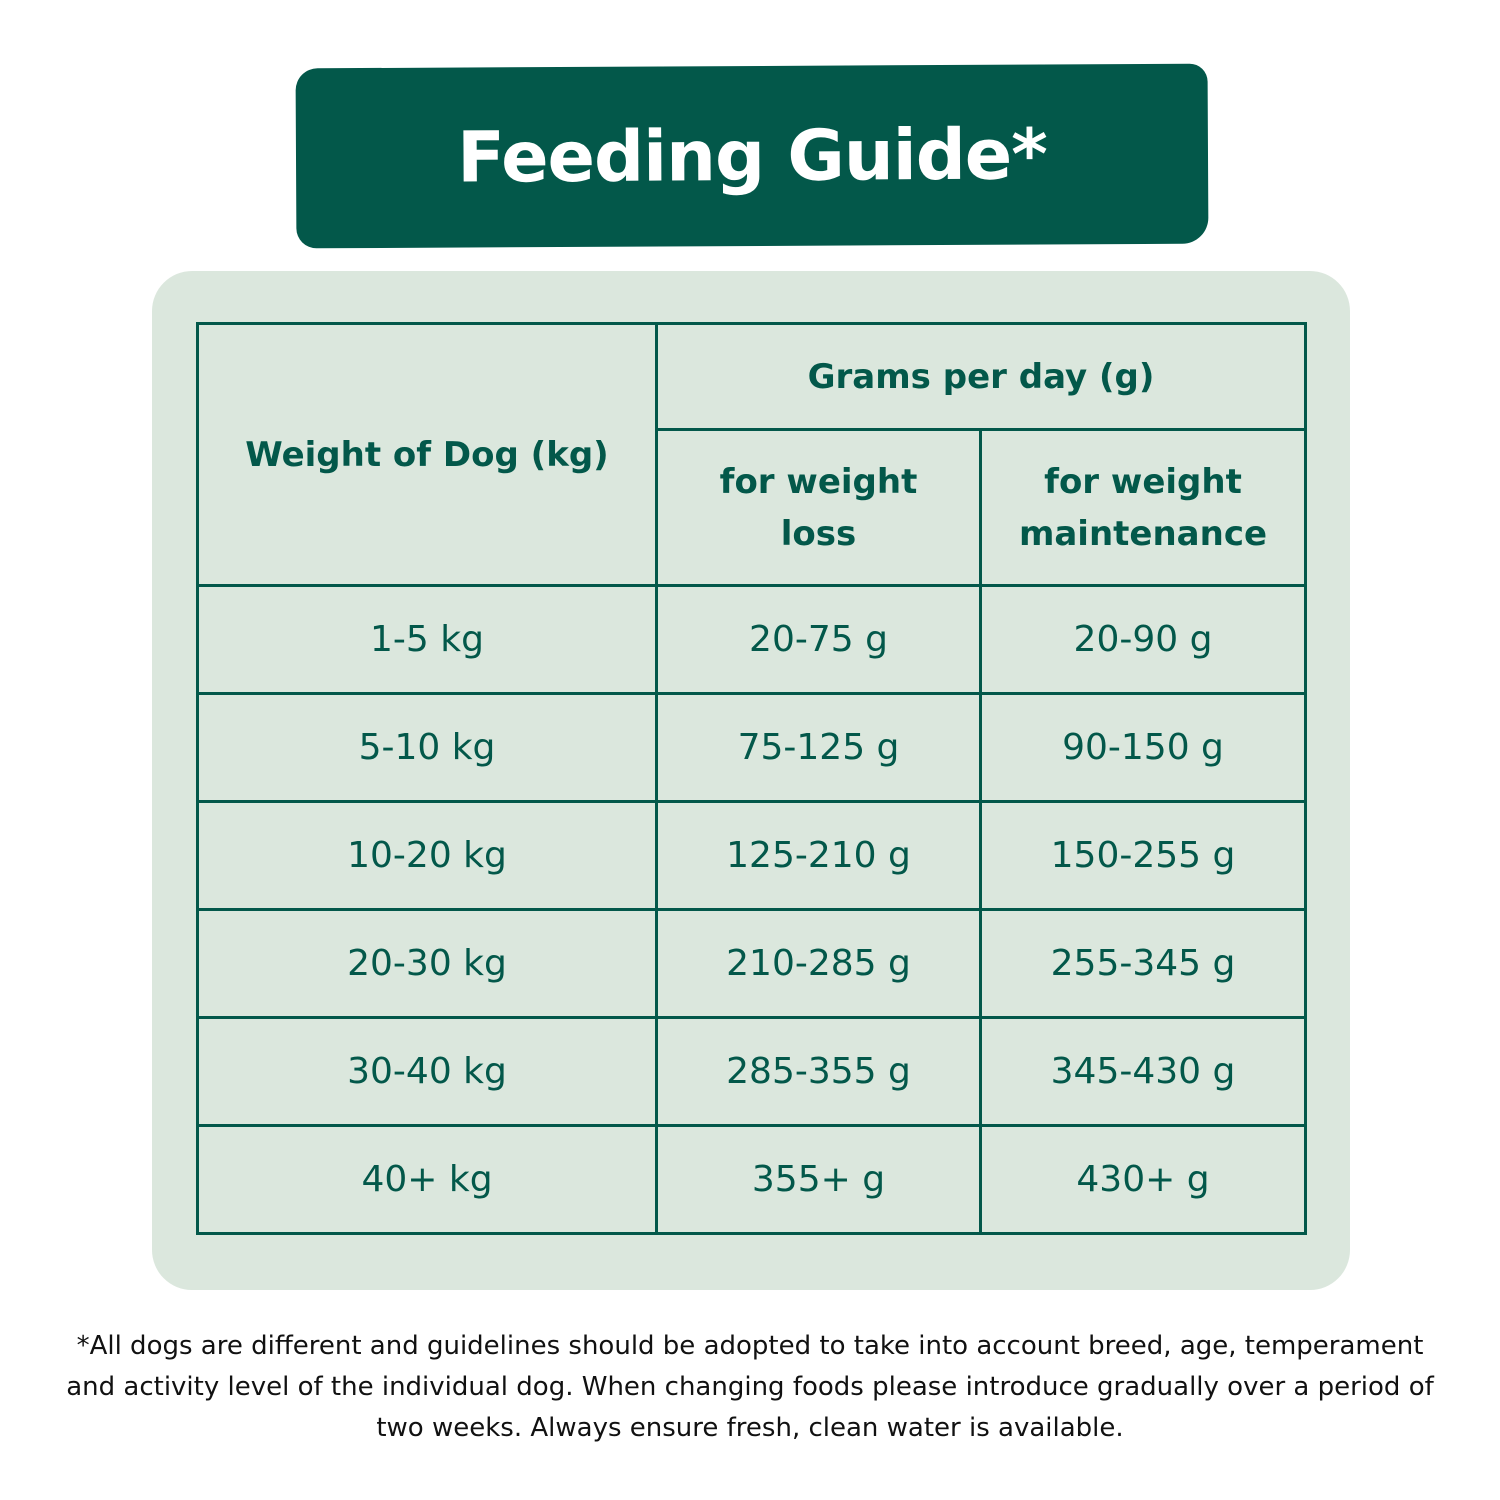  Describe the element at coordinates (427, 747) in the screenshot. I see `cell-weight: 5-10 kg` at that location.